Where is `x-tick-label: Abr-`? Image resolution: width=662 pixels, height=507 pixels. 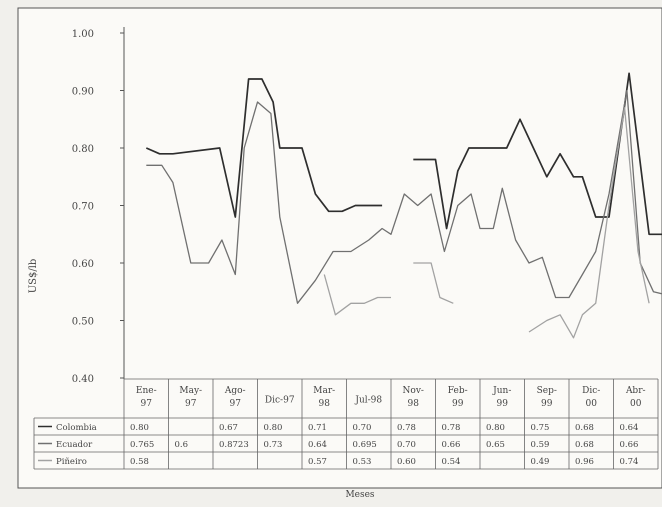 x-tick-label: Abr- is located at coordinates (635, 391).